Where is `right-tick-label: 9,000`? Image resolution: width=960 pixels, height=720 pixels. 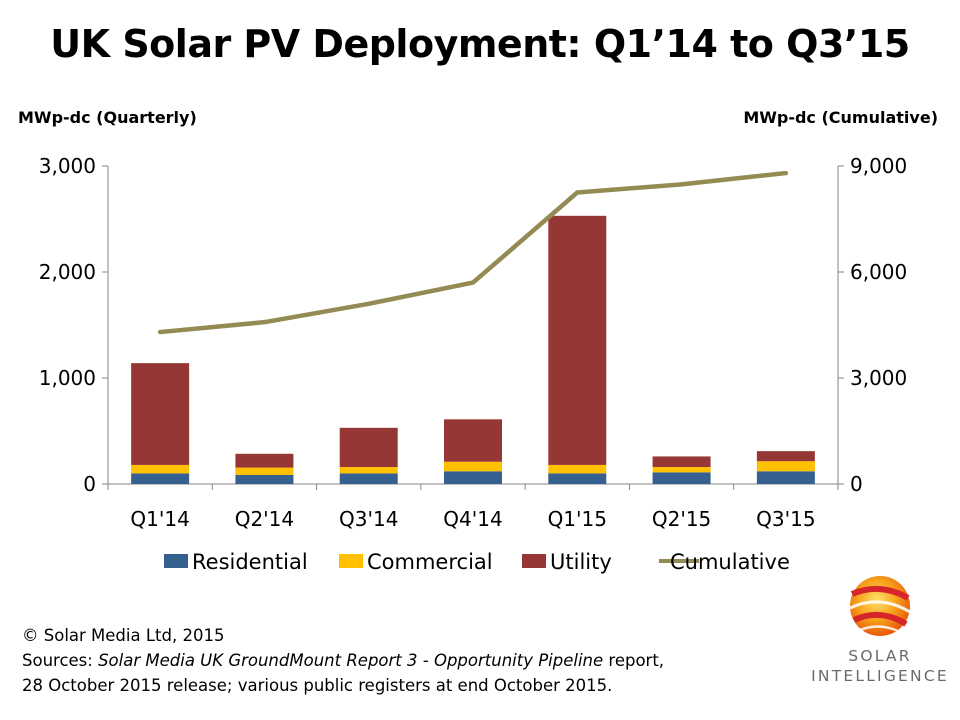 right-tick-label: 9,000 is located at coordinates (878, 166).